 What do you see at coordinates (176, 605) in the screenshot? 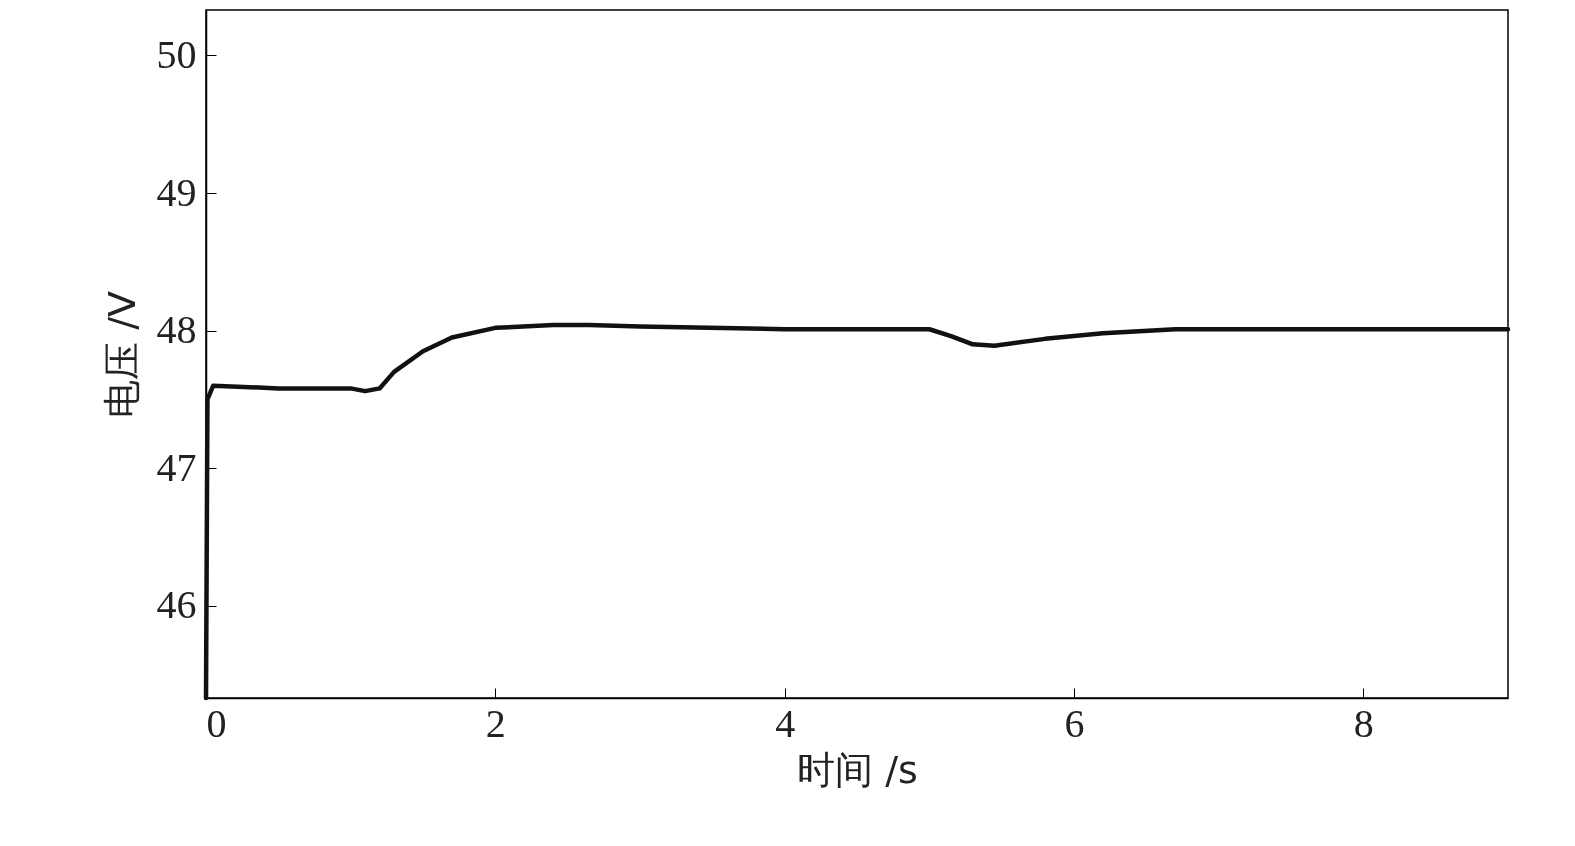
I see `y-tick-label: 46` at bounding box center [176, 605].